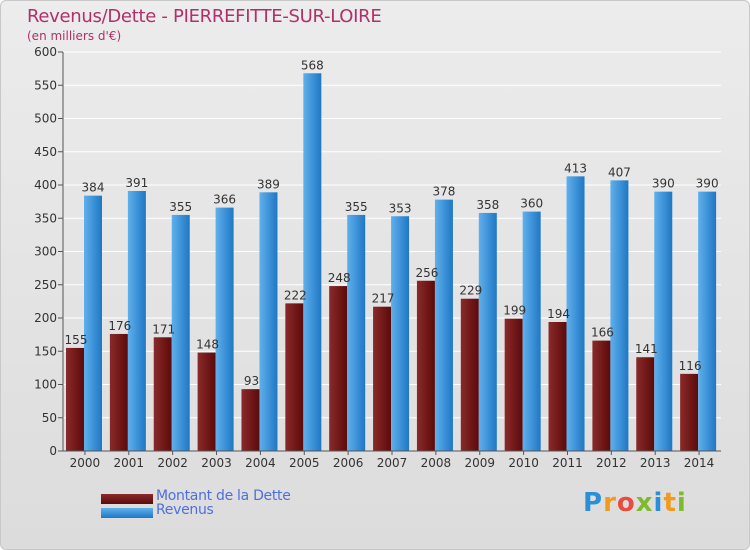 The image size is (750, 550). Describe the element at coordinates (593, 503) in the screenshot. I see `logo-letter: P` at that location.